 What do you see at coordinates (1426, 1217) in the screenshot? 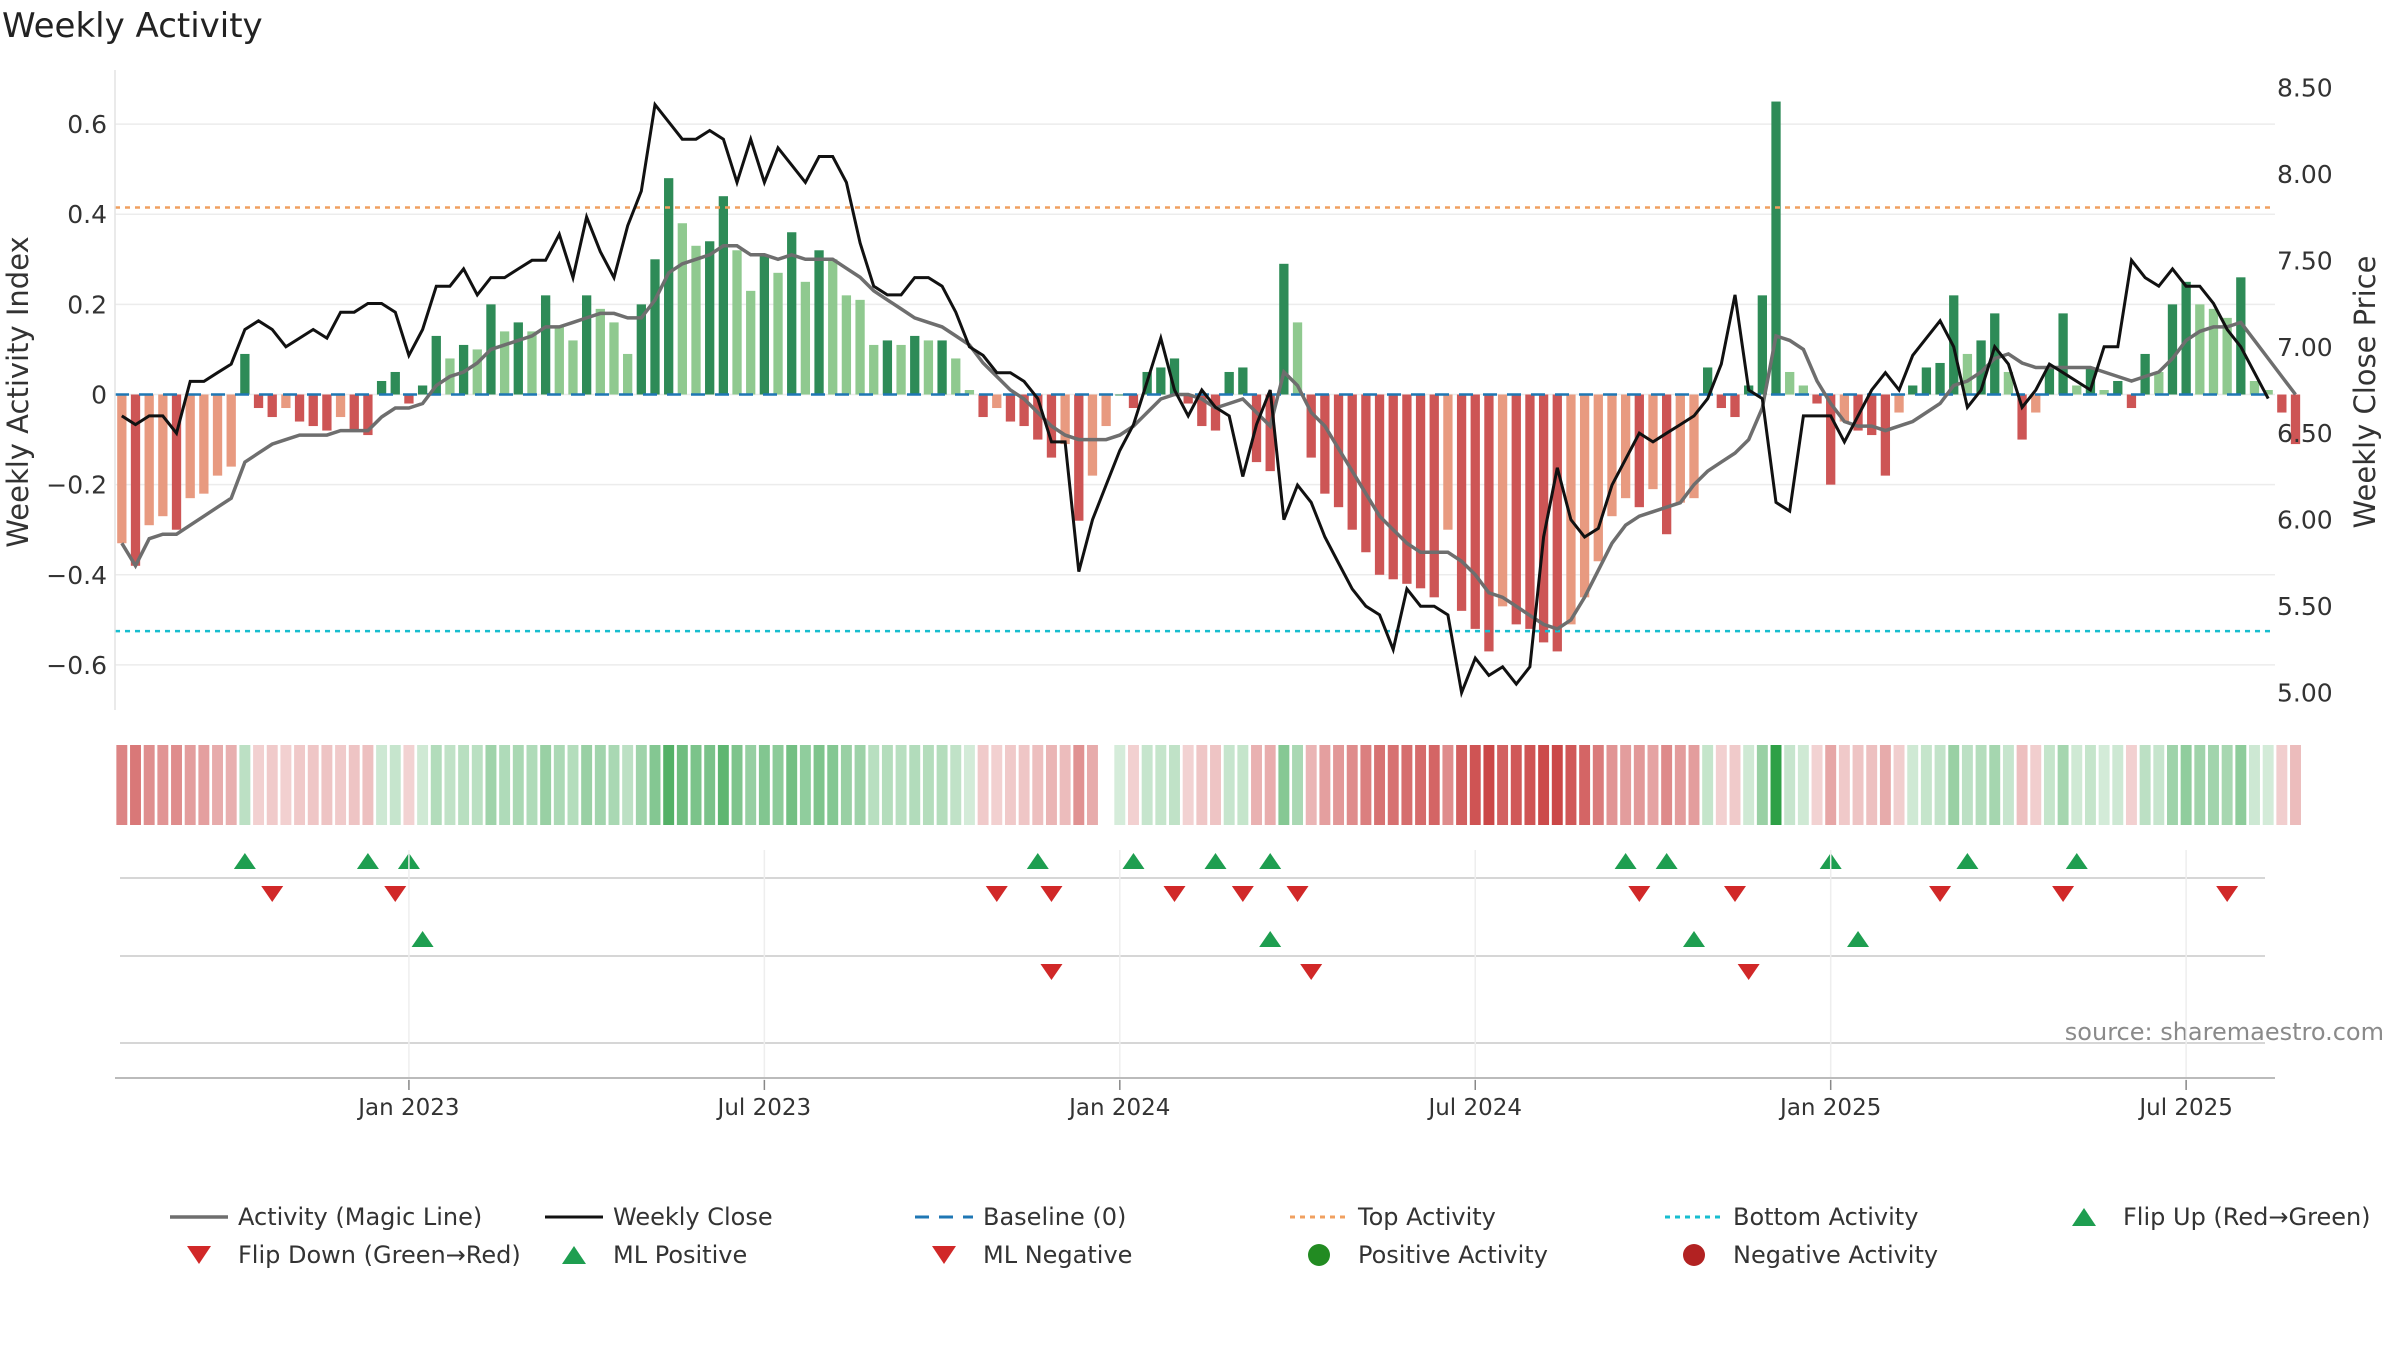
I see `legend-label: Top Activity` at bounding box center [1426, 1217].